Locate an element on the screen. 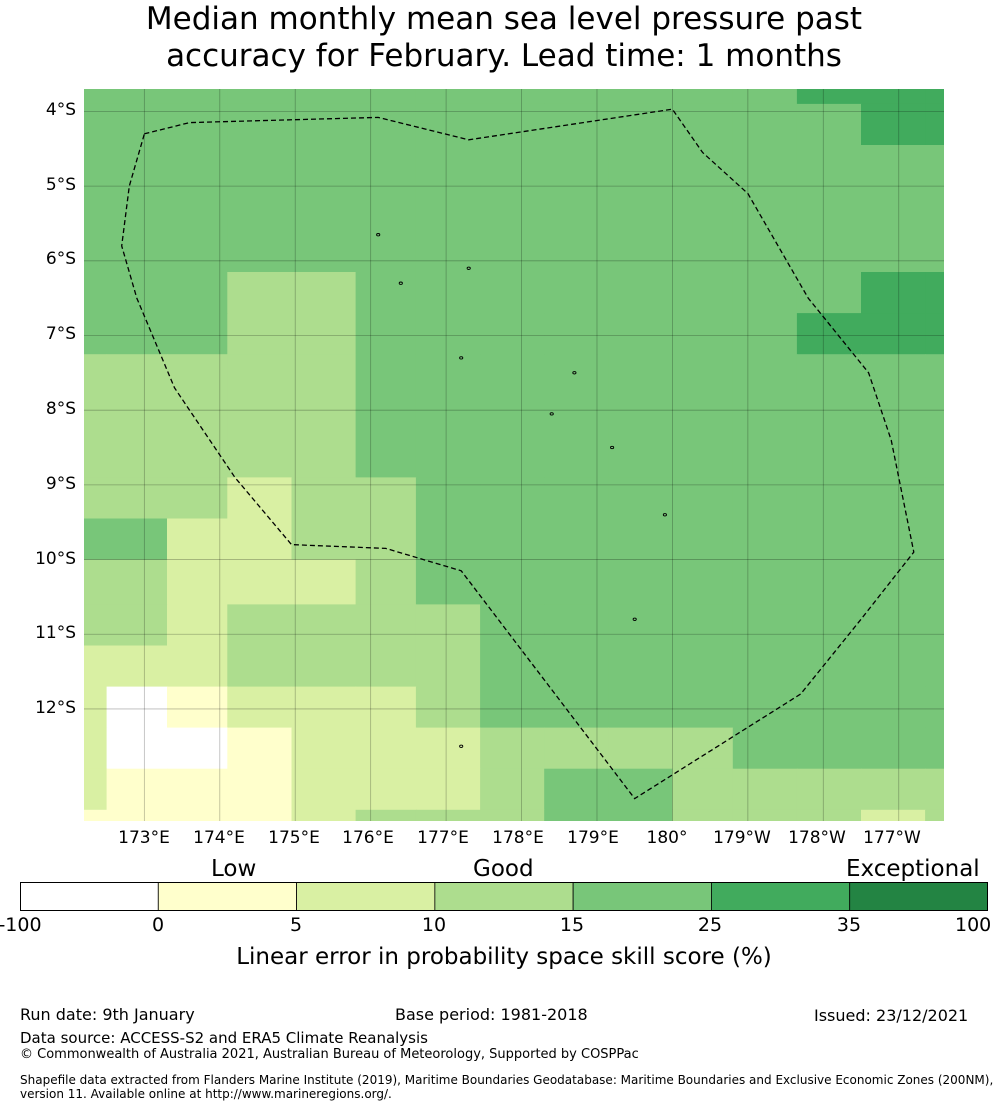 Image resolution: width=1008 pixels, height=1110 pixels. lon-label: 173°E is located at coordinates (144, 838).